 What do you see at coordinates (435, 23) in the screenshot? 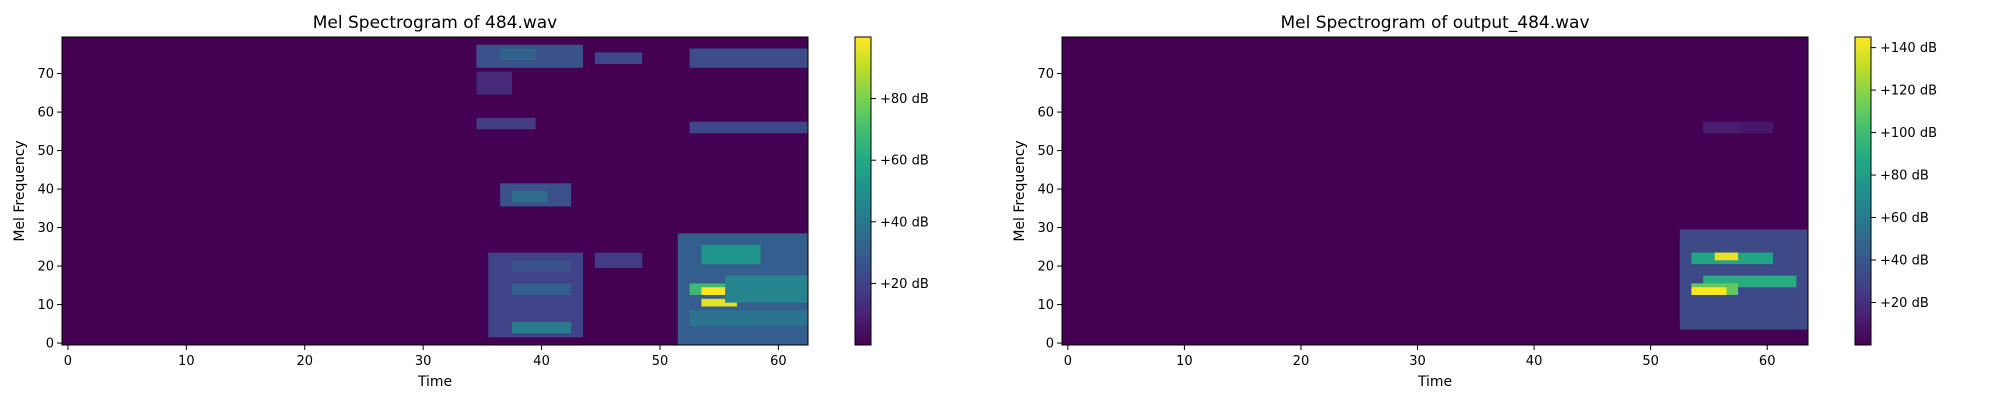
I see `chart-title: Mel Spectrogram of 484.wav` at bounding box center [435, 23].